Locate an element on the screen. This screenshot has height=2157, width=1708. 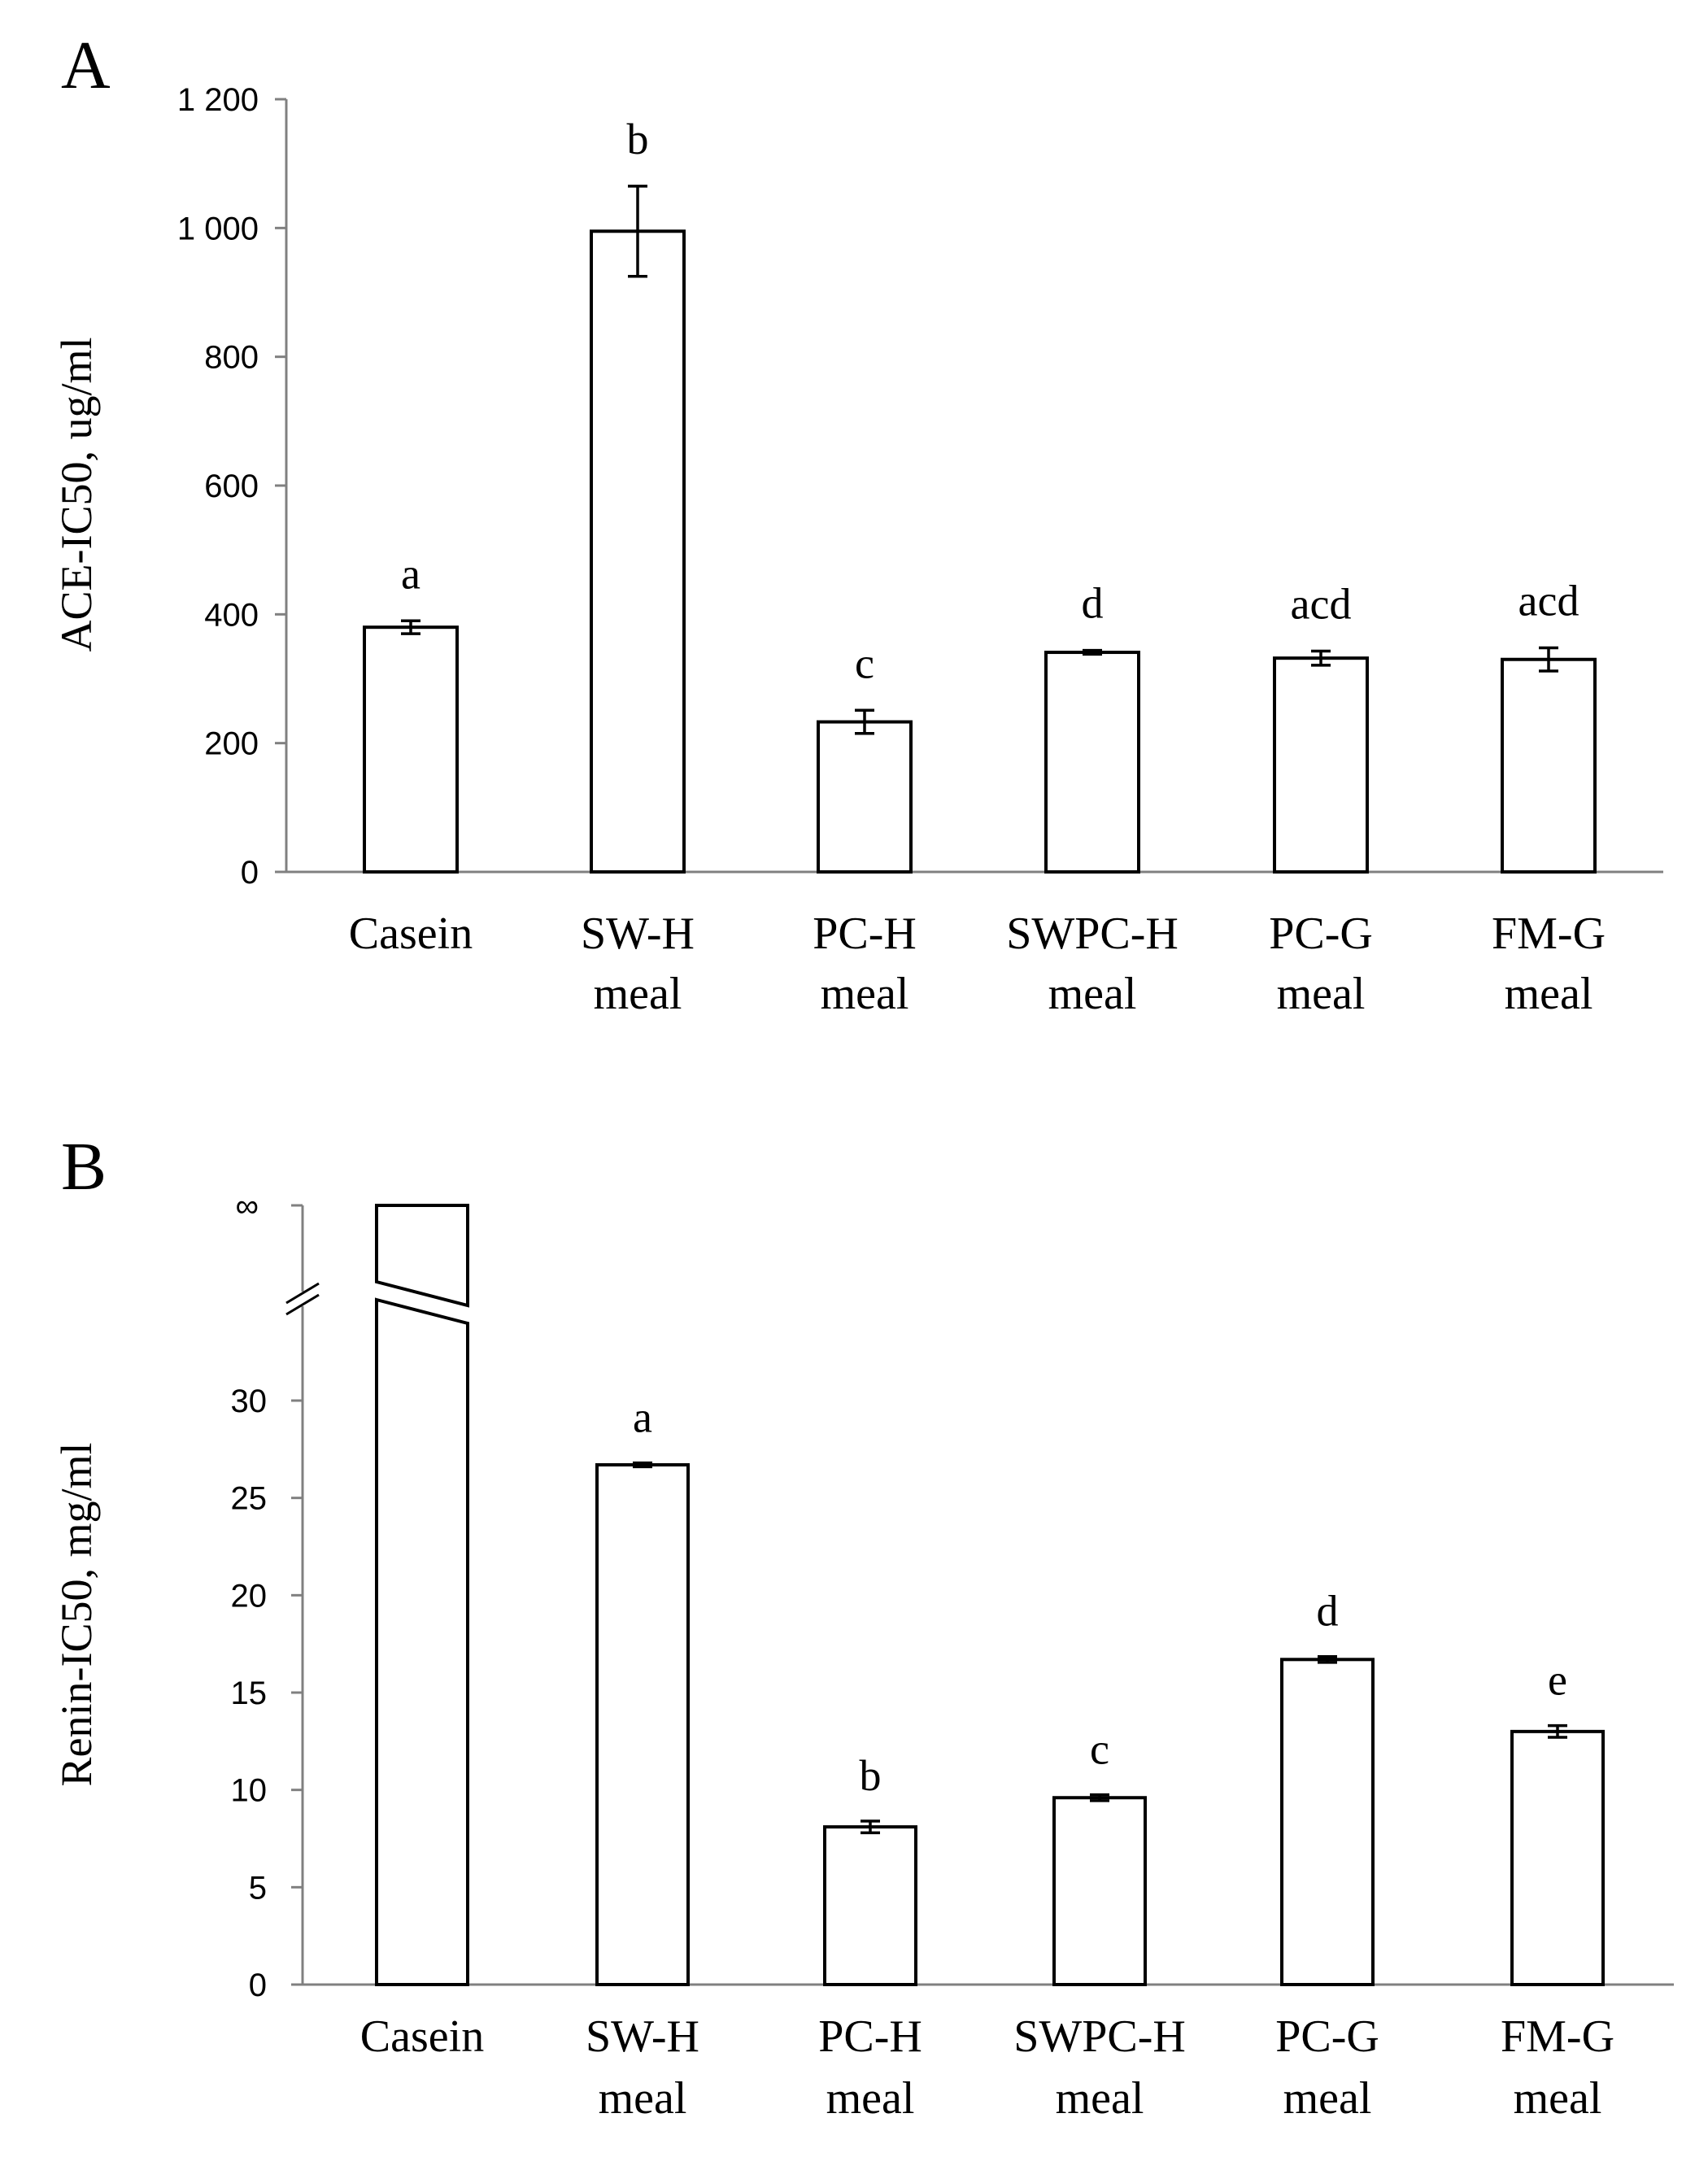
panel-a-bar-swpc-h-meal is located at coordinates (1092, 763).